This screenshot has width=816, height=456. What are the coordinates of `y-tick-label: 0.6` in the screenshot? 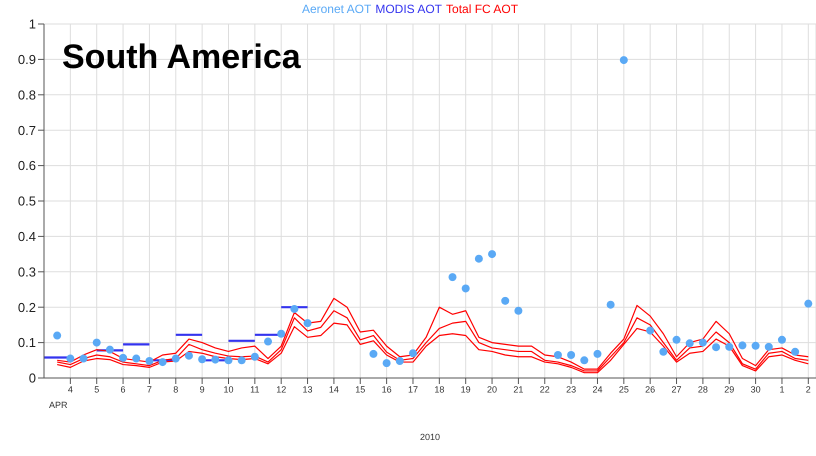 It's located at (27, 166).